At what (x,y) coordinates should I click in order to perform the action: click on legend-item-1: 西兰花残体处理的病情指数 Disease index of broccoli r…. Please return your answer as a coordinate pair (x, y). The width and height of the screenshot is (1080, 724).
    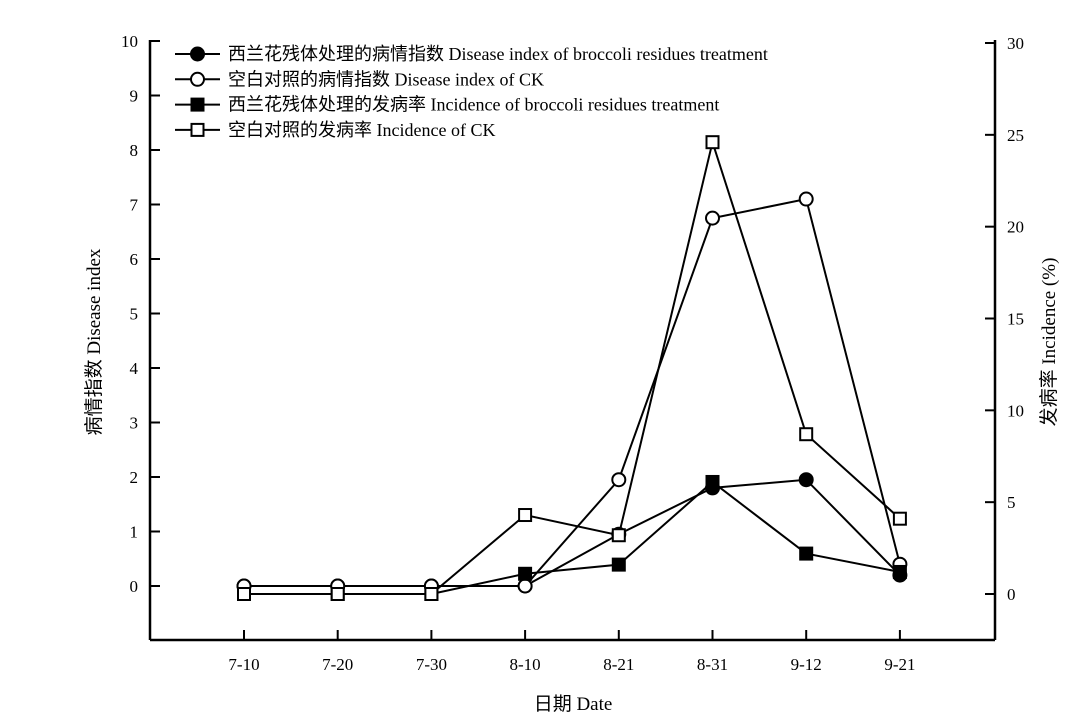
    Looking at the image, I should click on (471, 54).